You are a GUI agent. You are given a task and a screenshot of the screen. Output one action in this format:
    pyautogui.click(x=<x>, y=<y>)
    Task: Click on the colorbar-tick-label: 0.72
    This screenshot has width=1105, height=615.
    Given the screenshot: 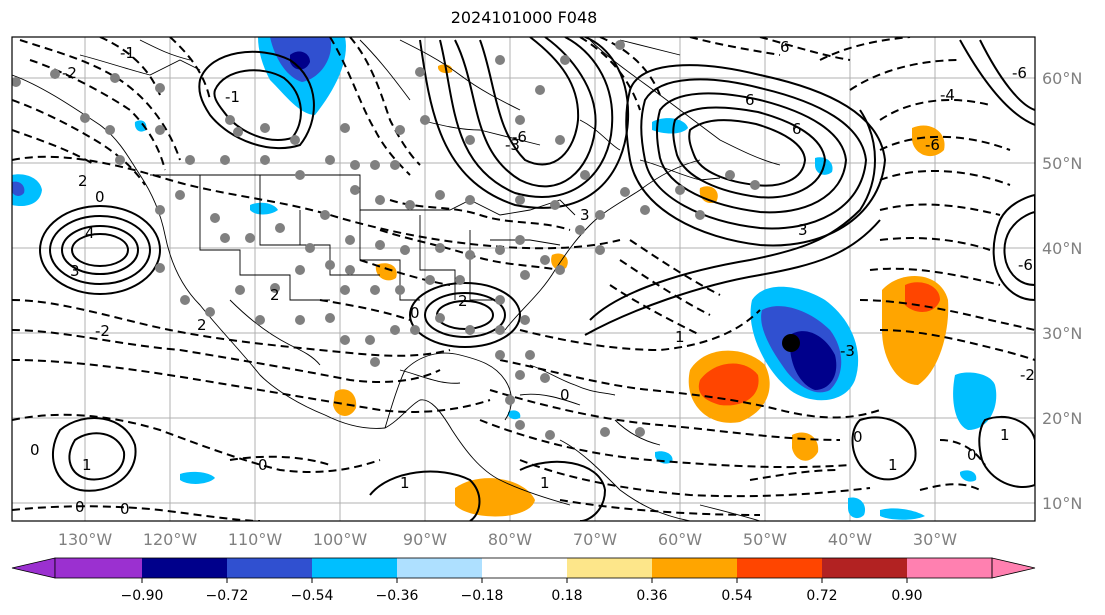 What is the action you would take?
    pyautogui.click(x=821, y=596)
    